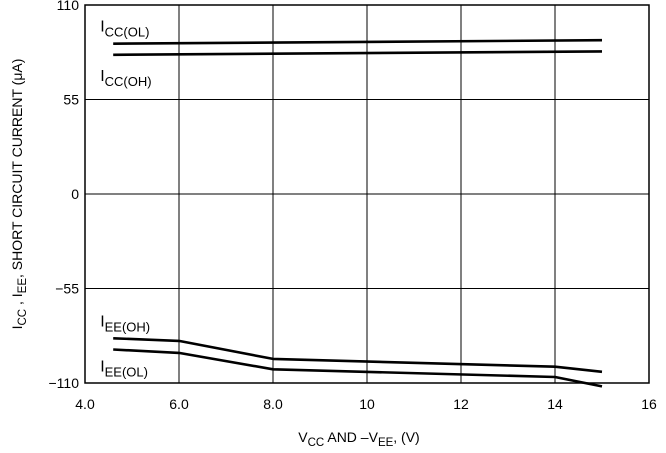 The image size is (666, 453). What do you see at coordinates (124, 368) in the screenshot?
I see `series-label: IEE(OL)` at bounding box center [124, 368].